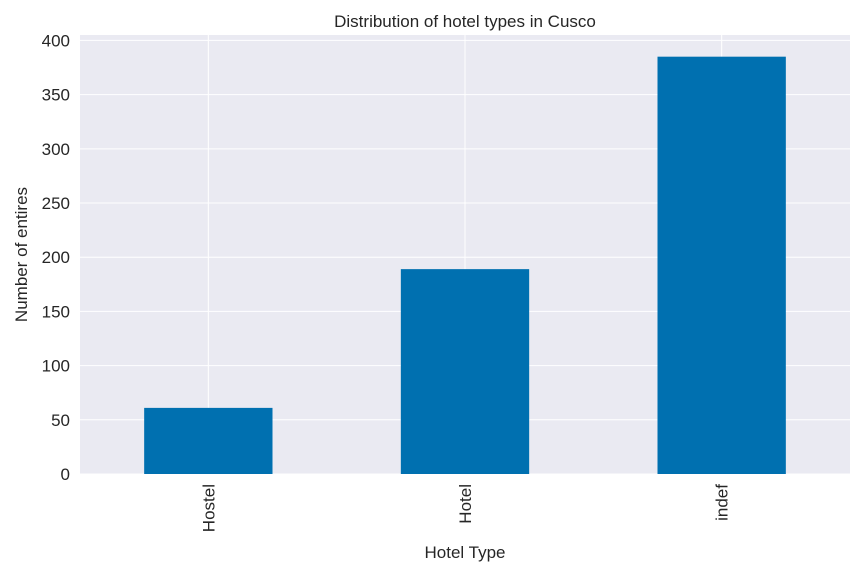 The height and width of the screenshot is (576, 864). What do you see at coordinates (208, 508) in the screenshot?
I see `x-tick-label: Hostel` at bounding box center [208, 508].